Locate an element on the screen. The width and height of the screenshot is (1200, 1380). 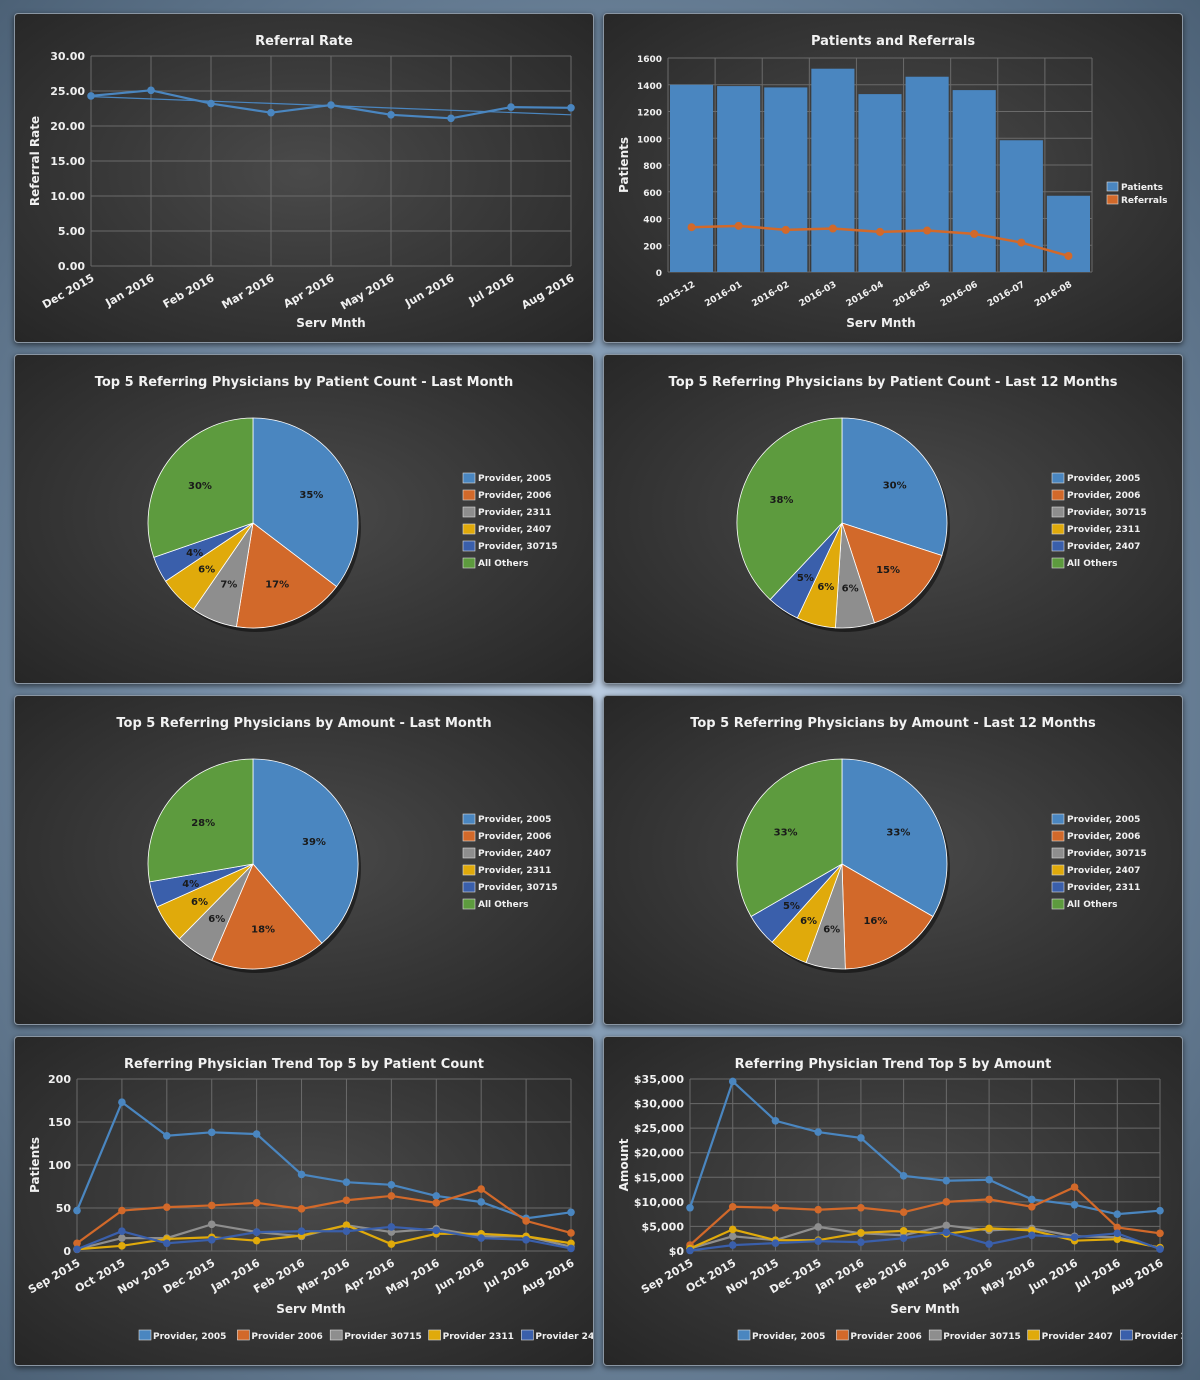
series-1-line is located at coordinates (324, 1216).